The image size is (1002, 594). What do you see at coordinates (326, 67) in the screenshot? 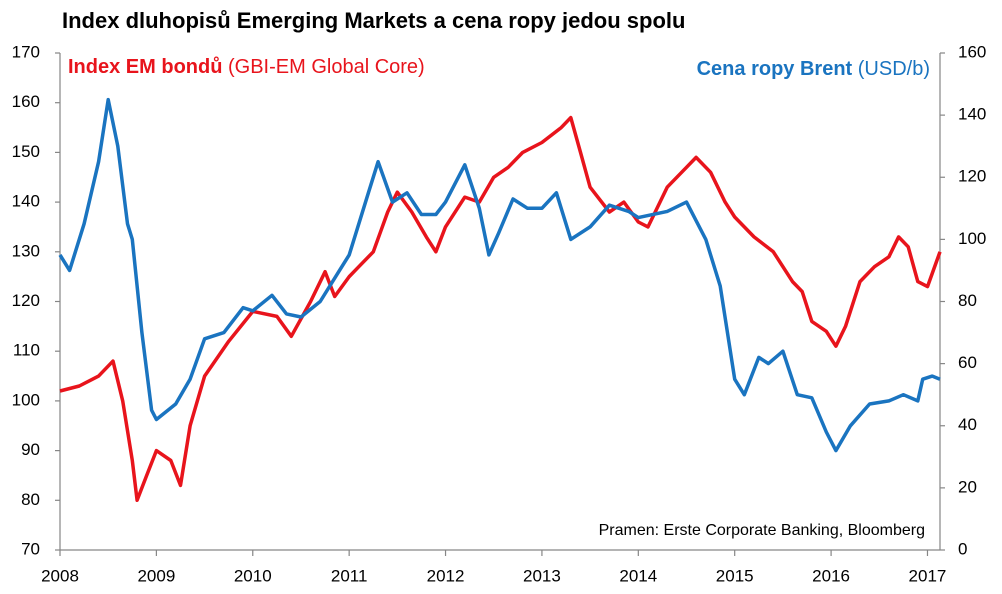
I see `legend-unit: (GBI-EM Global Core)` at bounding box center [326, 67].